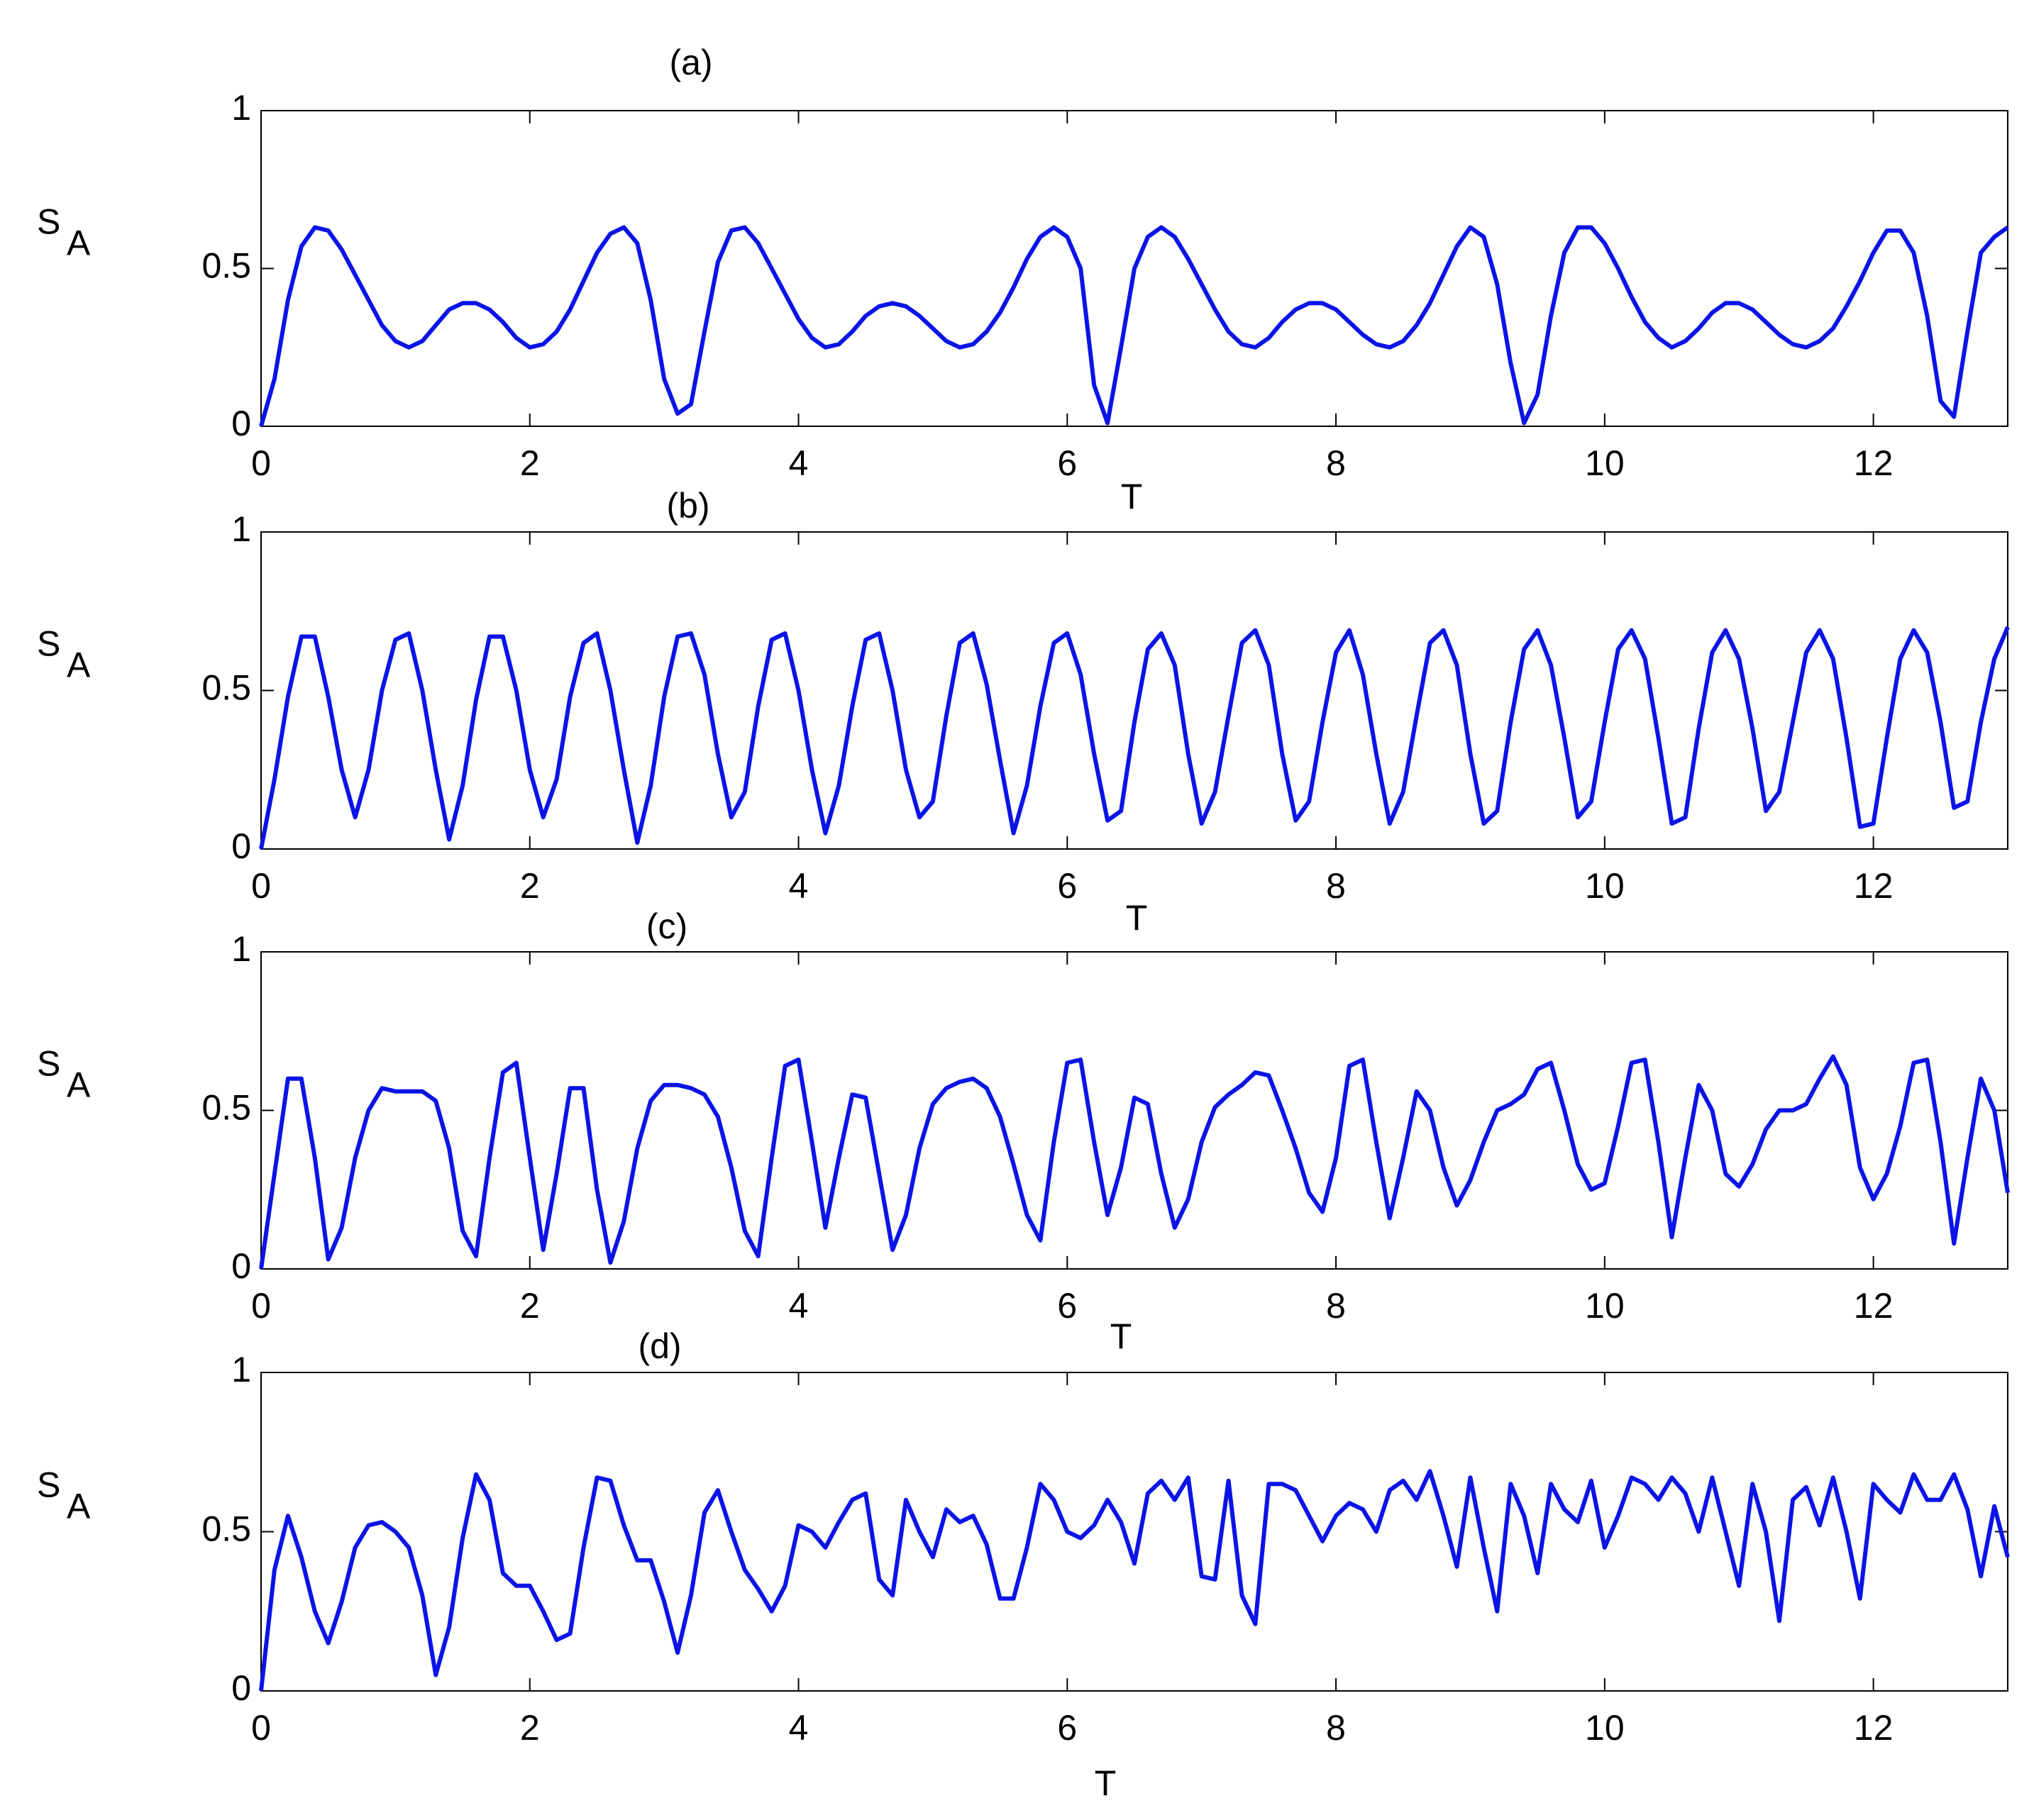  I want to click on chart-title: (c), so click(666, 926).